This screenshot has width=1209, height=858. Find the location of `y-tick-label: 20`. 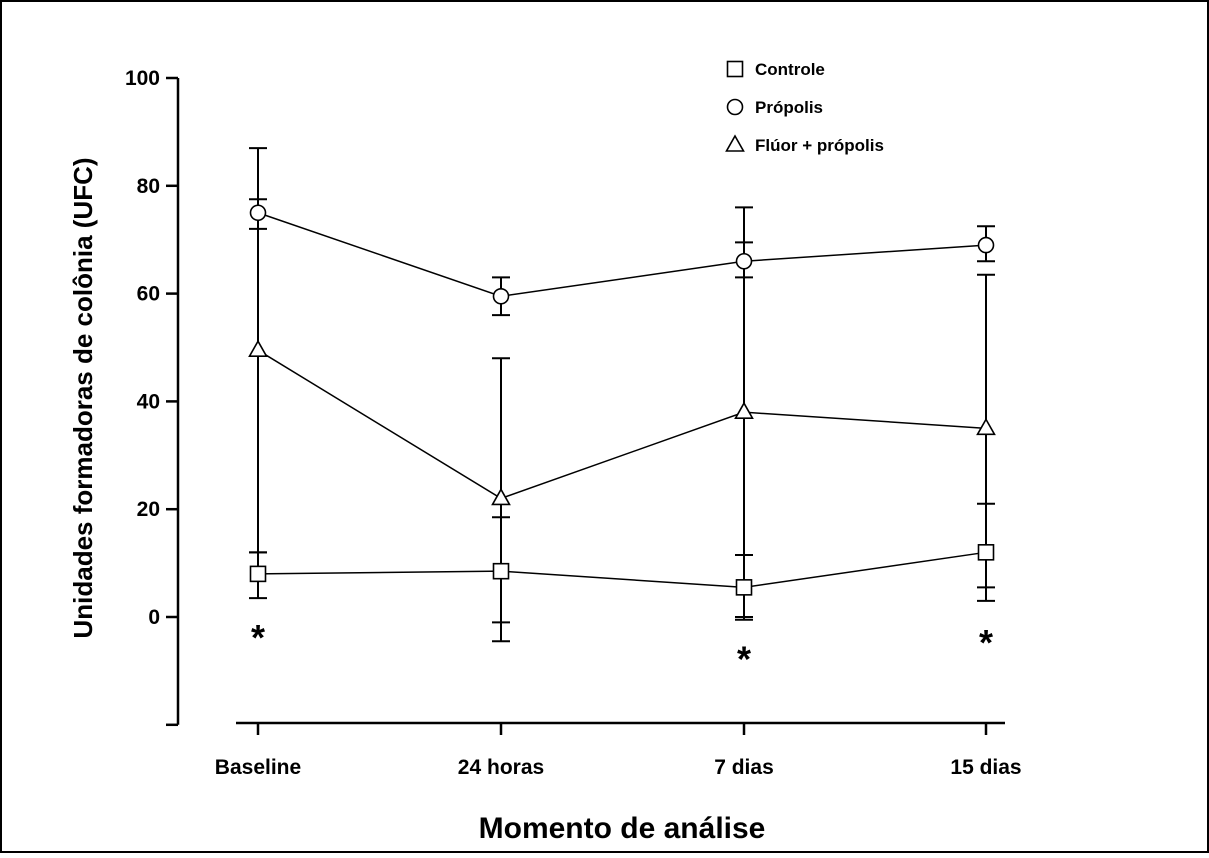

y-tick-label: 20 is located at coordinates (148, 509).